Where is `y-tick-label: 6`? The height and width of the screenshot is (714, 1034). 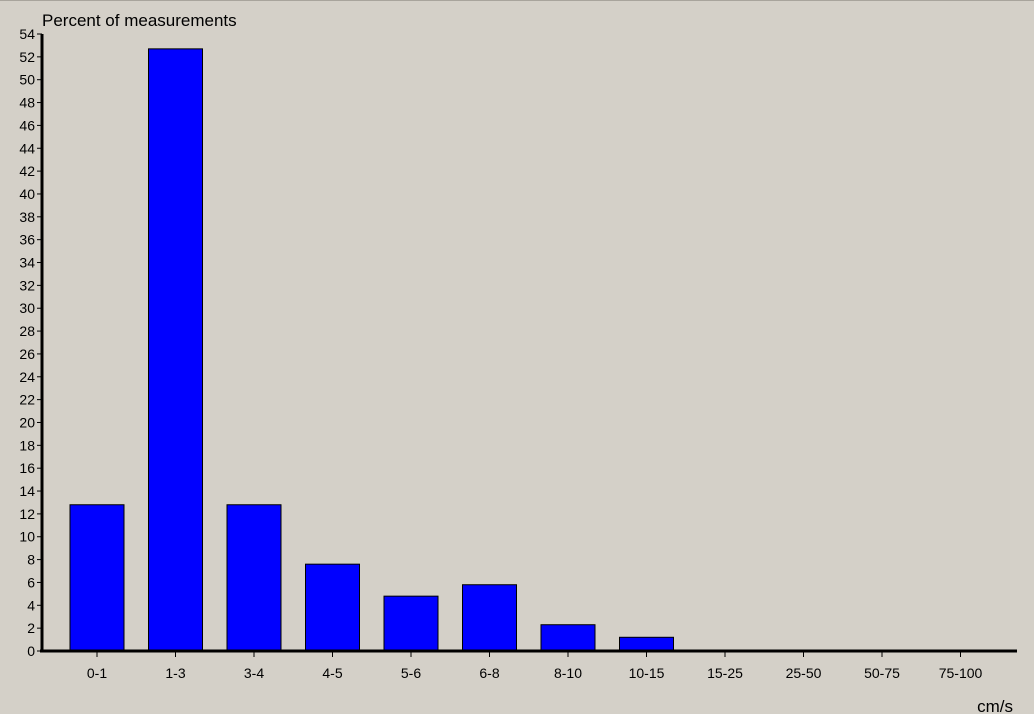
y-tick-label: 6 is located at coordinates (31, 582).